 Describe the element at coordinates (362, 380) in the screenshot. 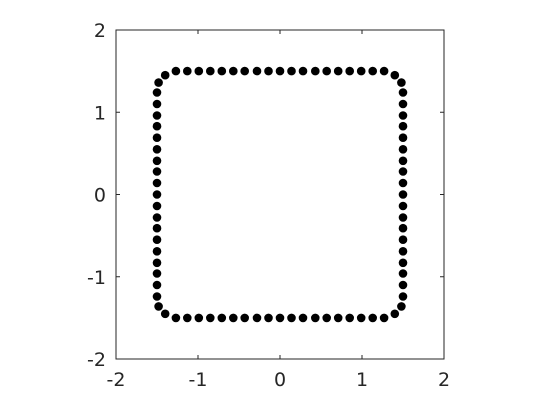

I see `x-tick-label: 1` at that location.